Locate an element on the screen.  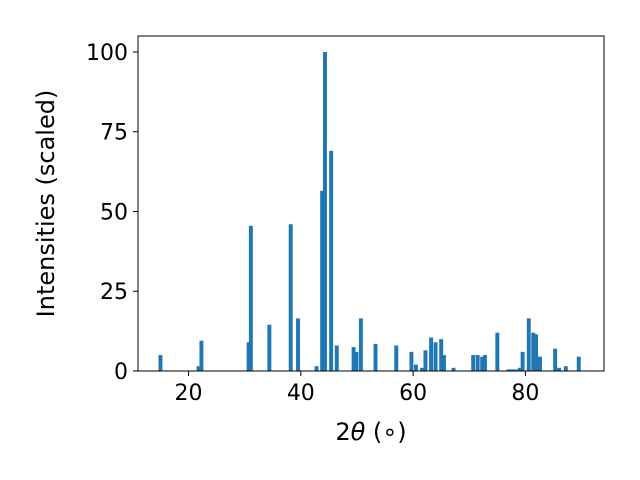
y-axis: 0 25 50 75 100 is located at coordinates (112, 213).